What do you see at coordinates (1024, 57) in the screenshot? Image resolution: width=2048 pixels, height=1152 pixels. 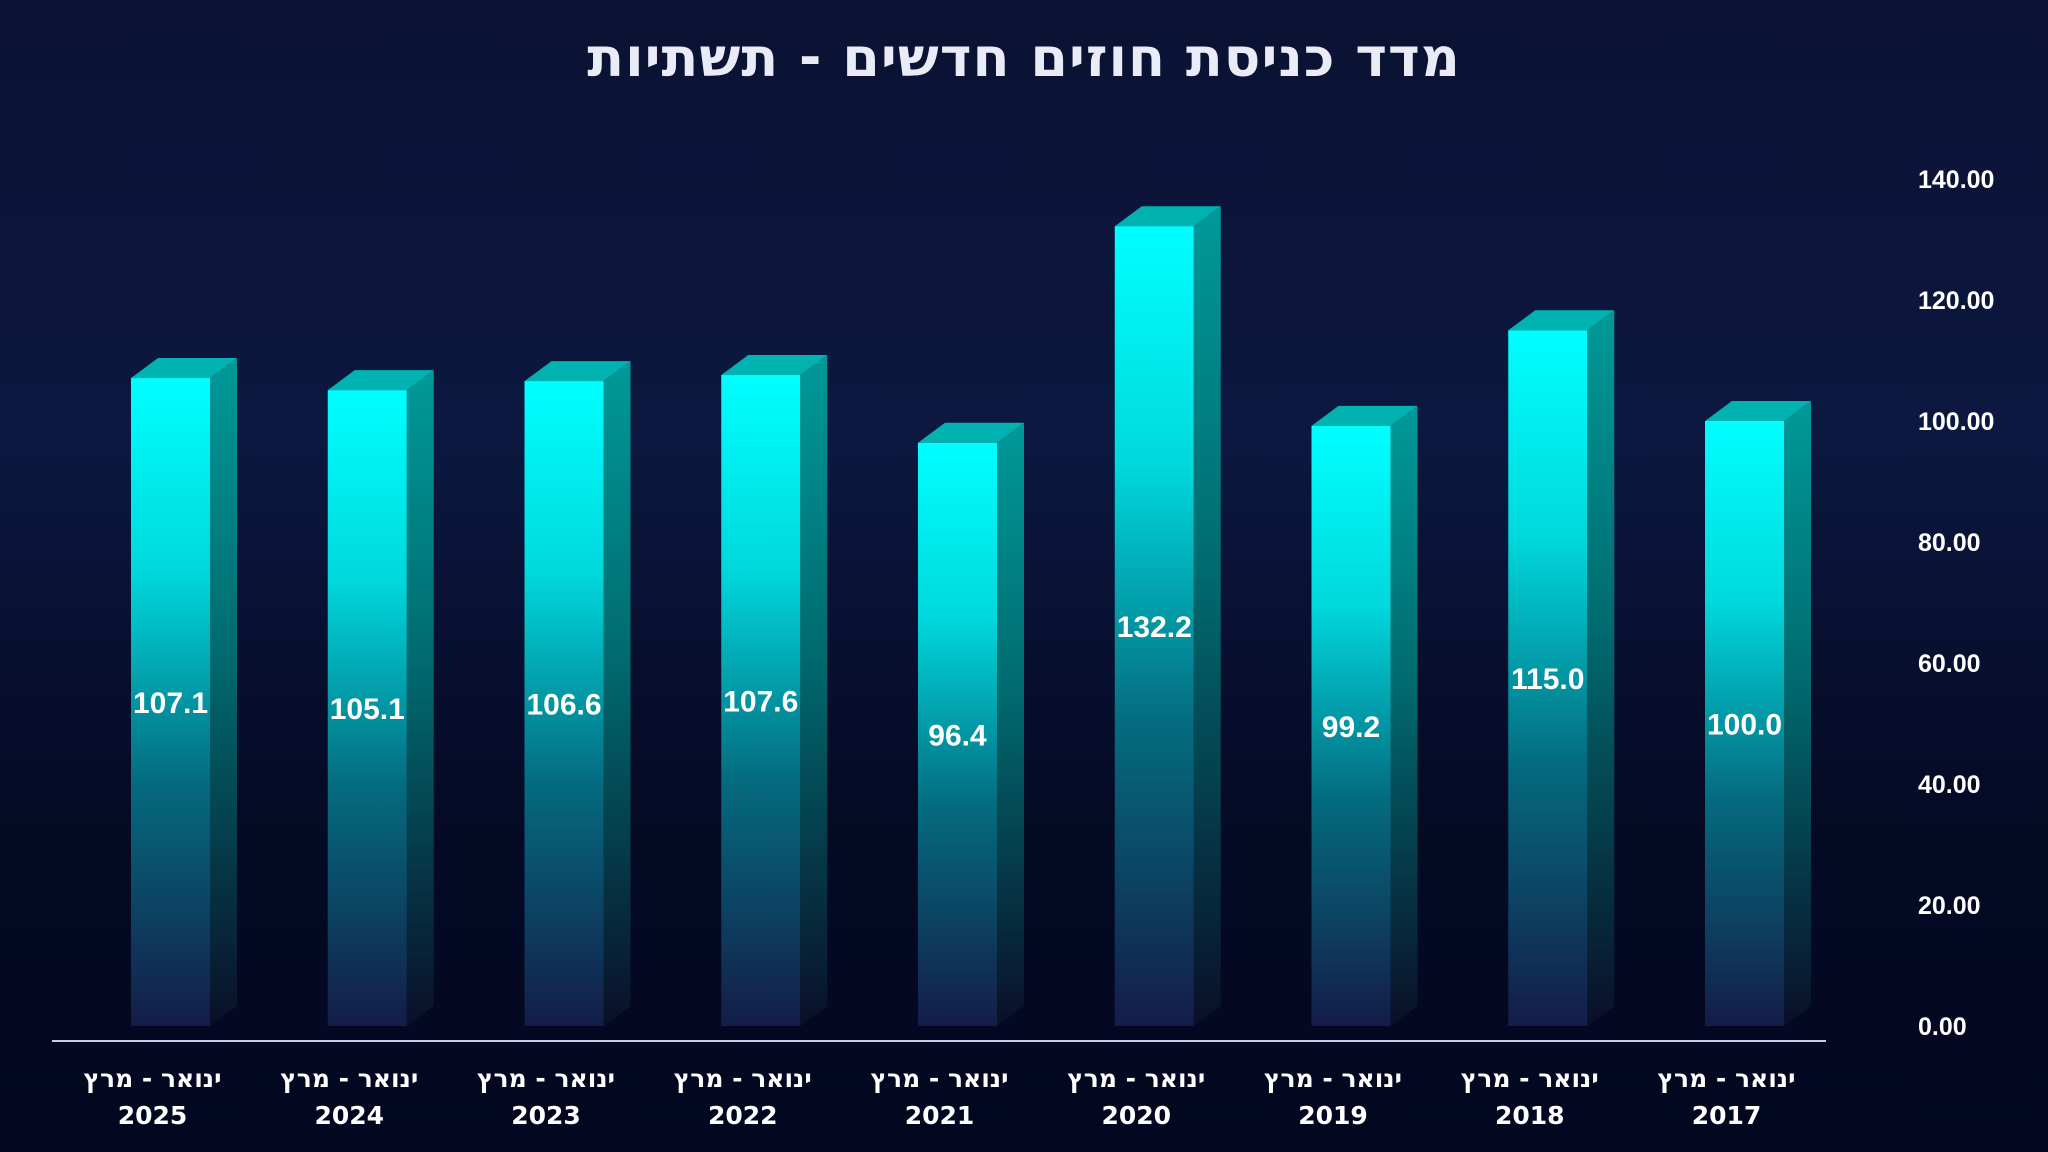 I see `chart-title: מדד כניסת חוזים חדשים - תשתיות` at bounding box center [1024, 57].